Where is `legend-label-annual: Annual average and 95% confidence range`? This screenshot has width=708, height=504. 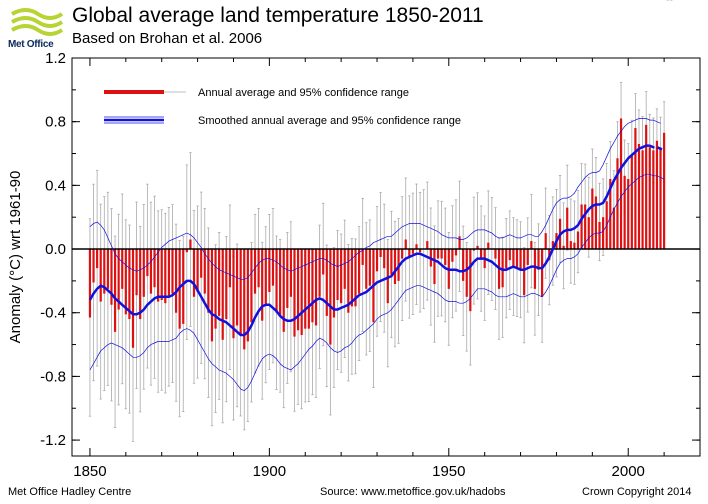 legend-label-annual: Annual average and 95% confidence range is located at coordinates (303, 93).